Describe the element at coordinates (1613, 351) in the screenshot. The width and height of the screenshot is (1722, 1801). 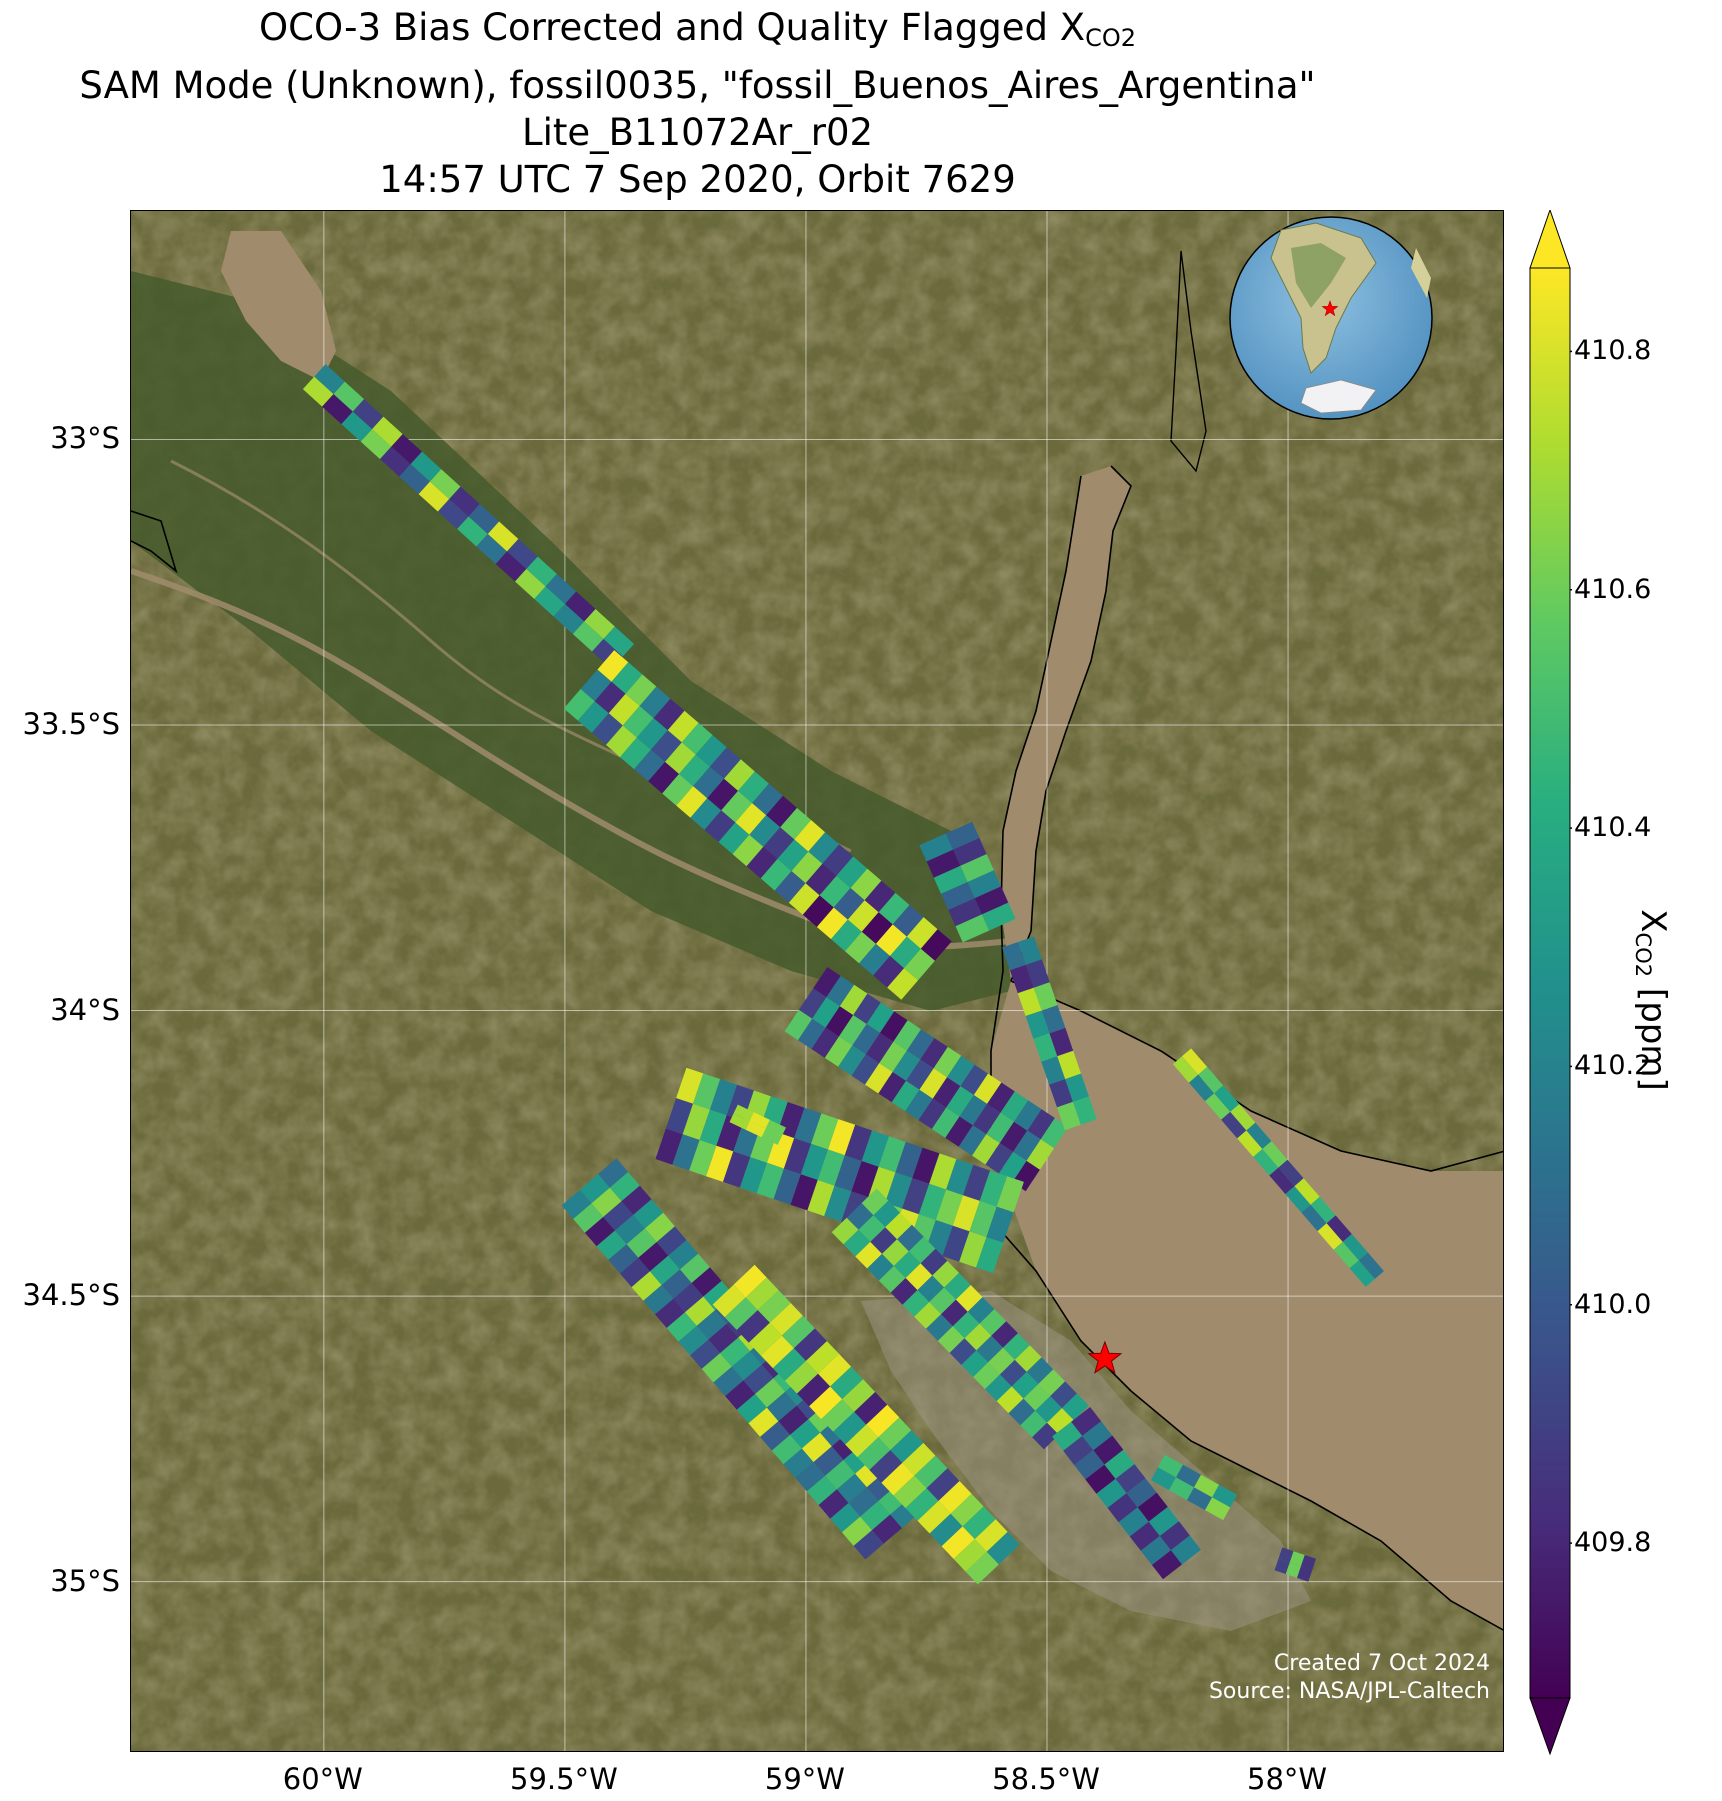
I see `colorbar-tick-label: 410.8` at that location.